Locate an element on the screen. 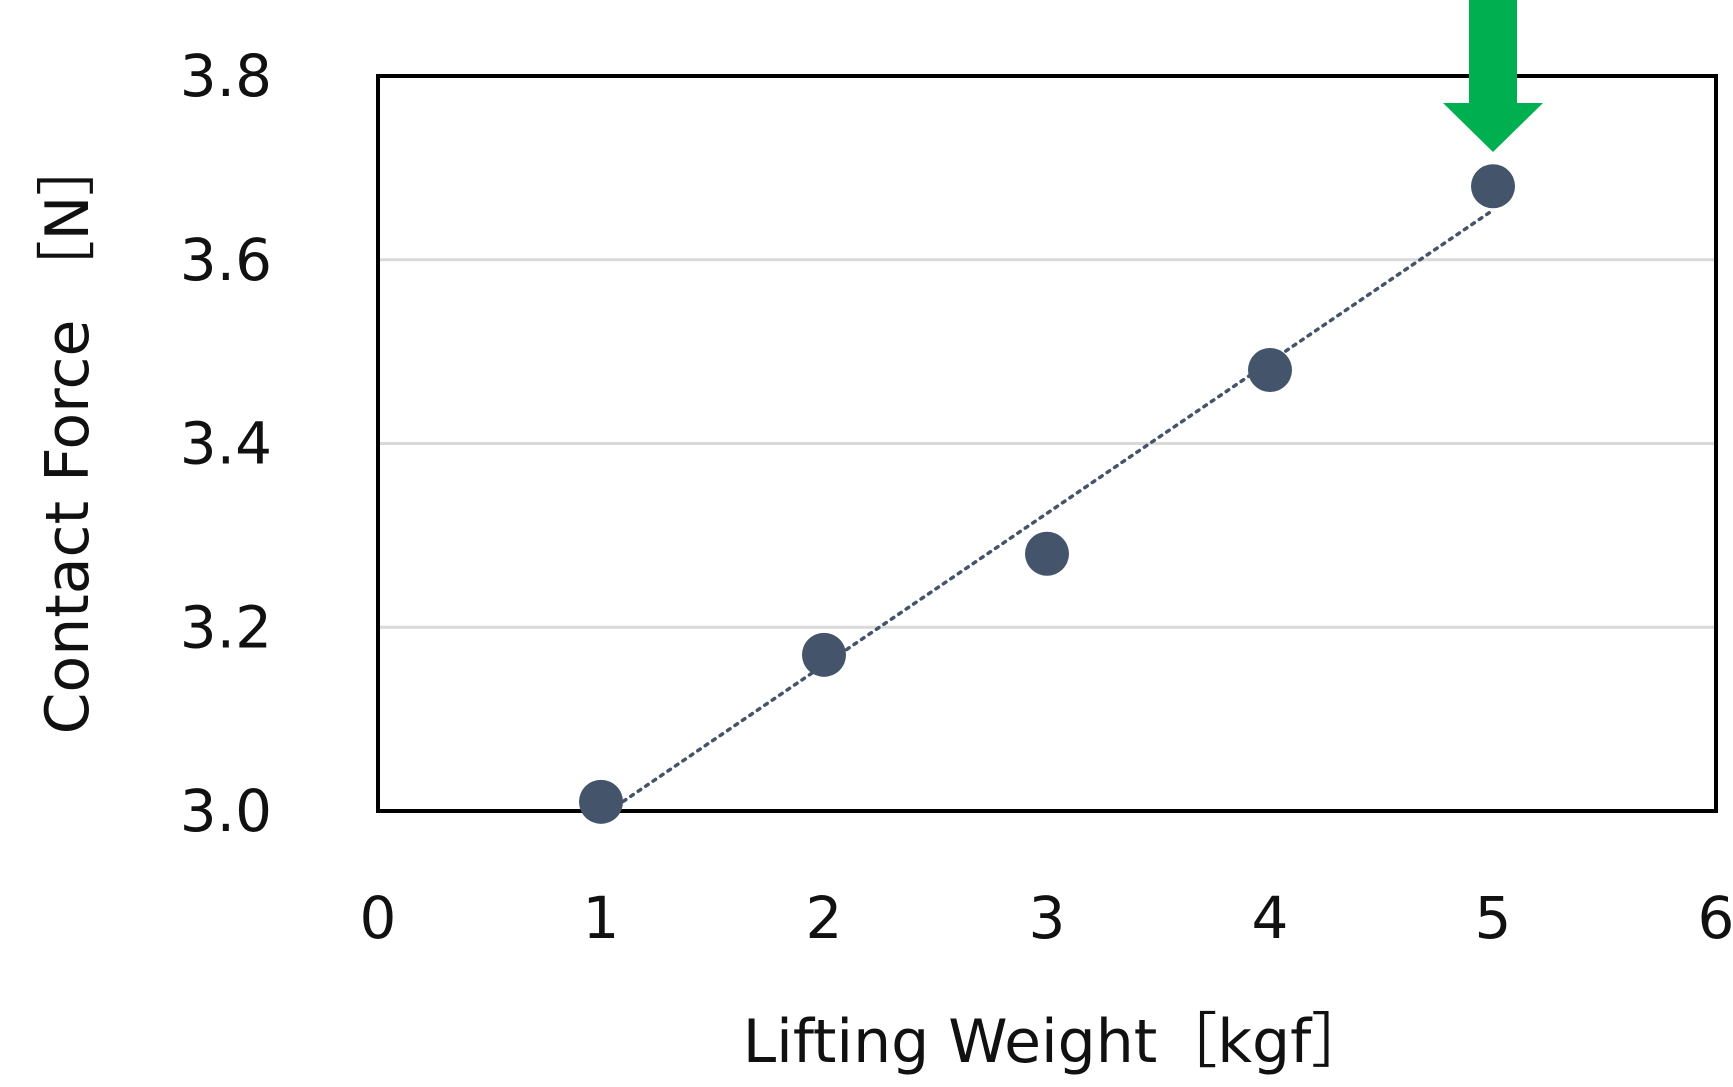  down-arrow-icon is located at coordinates (1493, 76).